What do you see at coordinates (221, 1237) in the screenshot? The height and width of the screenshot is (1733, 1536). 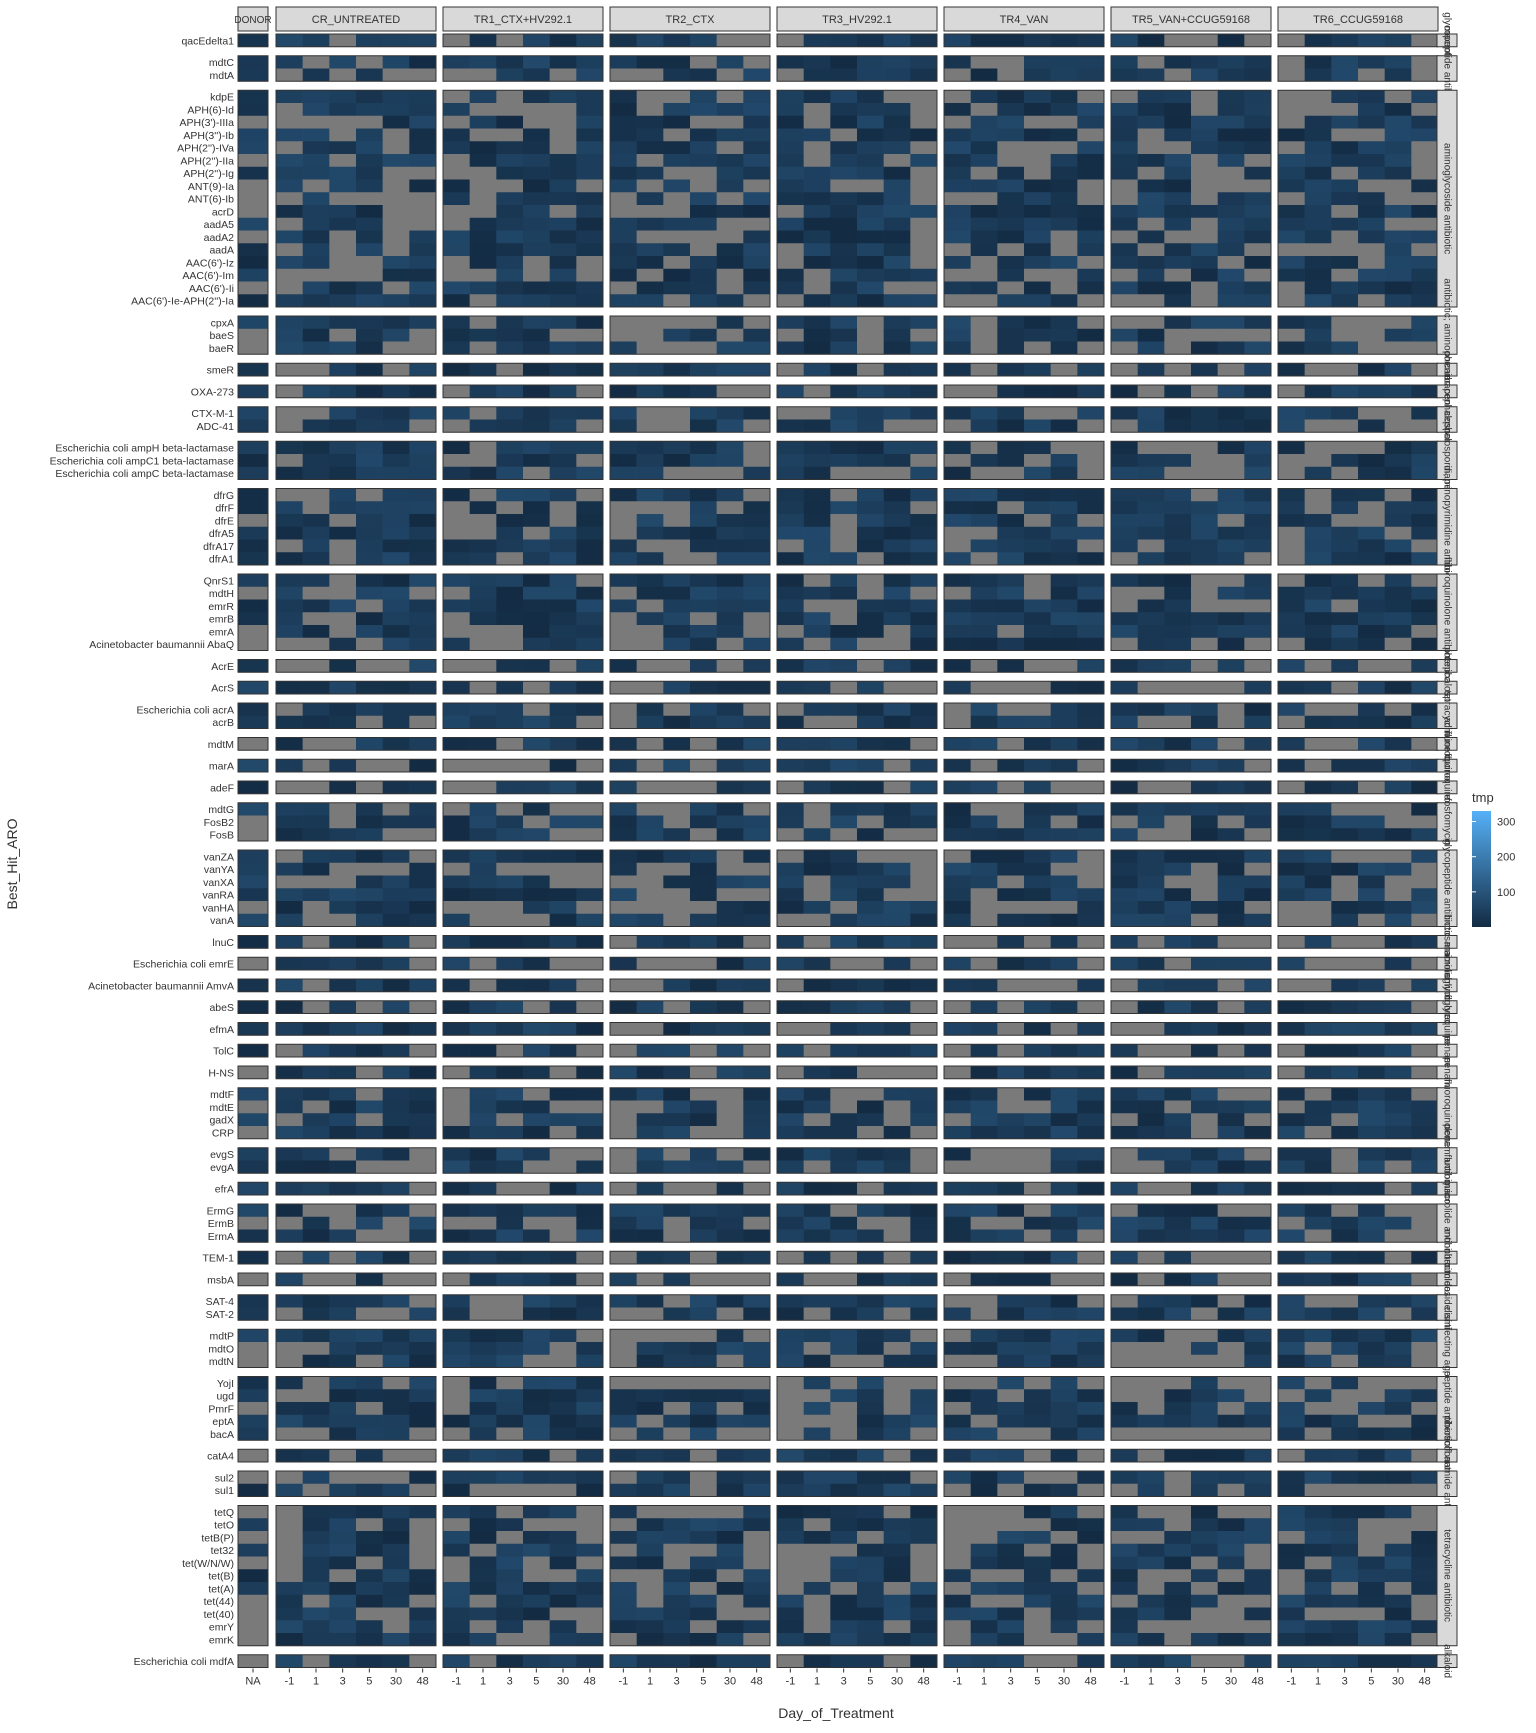 I see `gene-label: ErmA` at bounding box center [221, 1237].